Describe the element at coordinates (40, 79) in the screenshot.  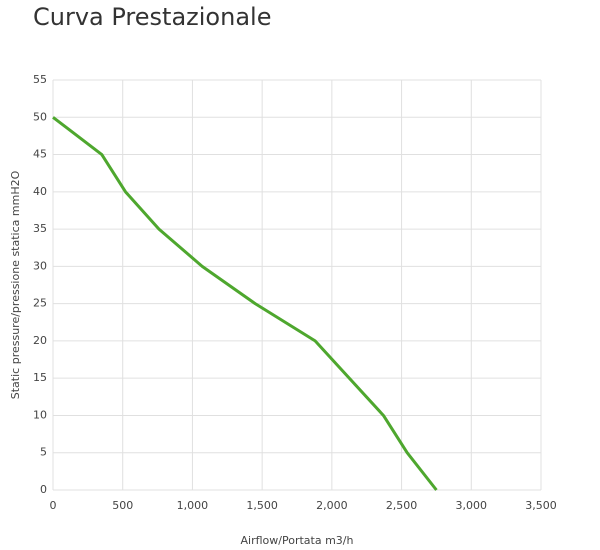
I see `y-tick-label: 55` at that location.